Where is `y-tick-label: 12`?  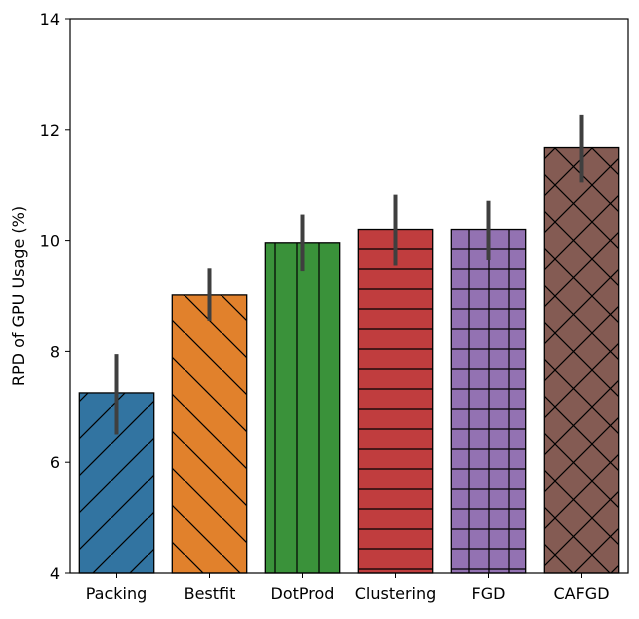 y-tick-label: 12 is located at coordinates (50, 130).